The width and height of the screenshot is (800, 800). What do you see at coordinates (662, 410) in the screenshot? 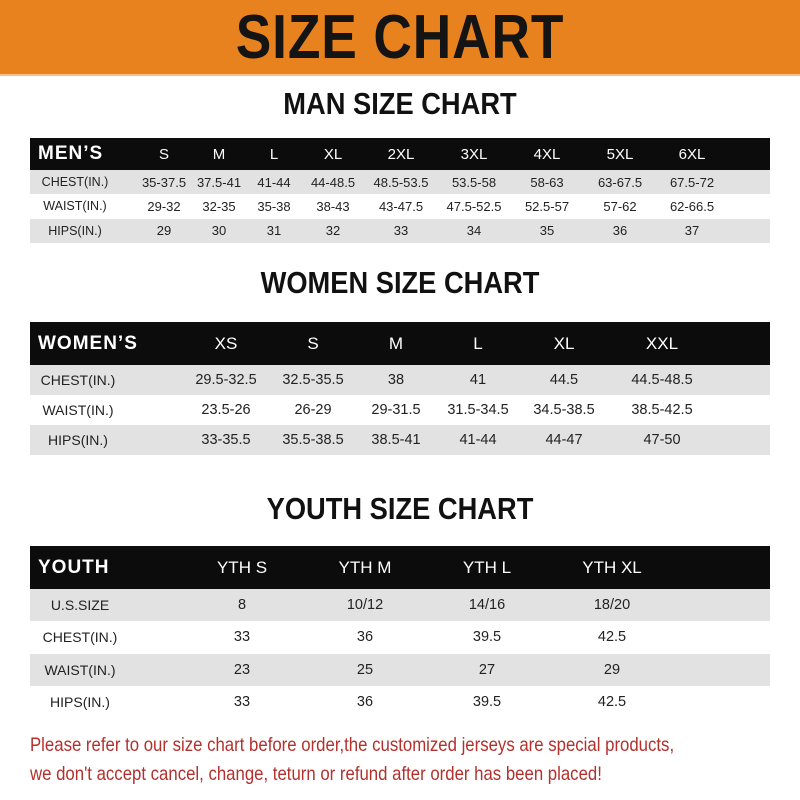
I see `women-measurement-cell: 38.5-42.5` at bounding box center [662, 410].